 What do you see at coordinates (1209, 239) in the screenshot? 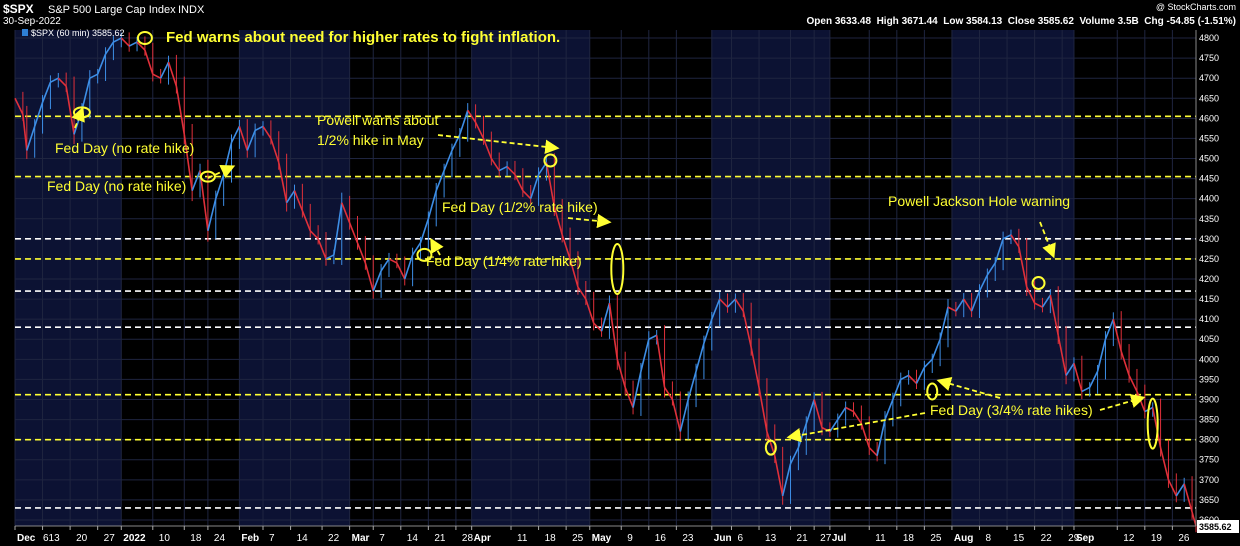
I see `y-tick-label-14: 4300` at bounding box center [1209, 239].